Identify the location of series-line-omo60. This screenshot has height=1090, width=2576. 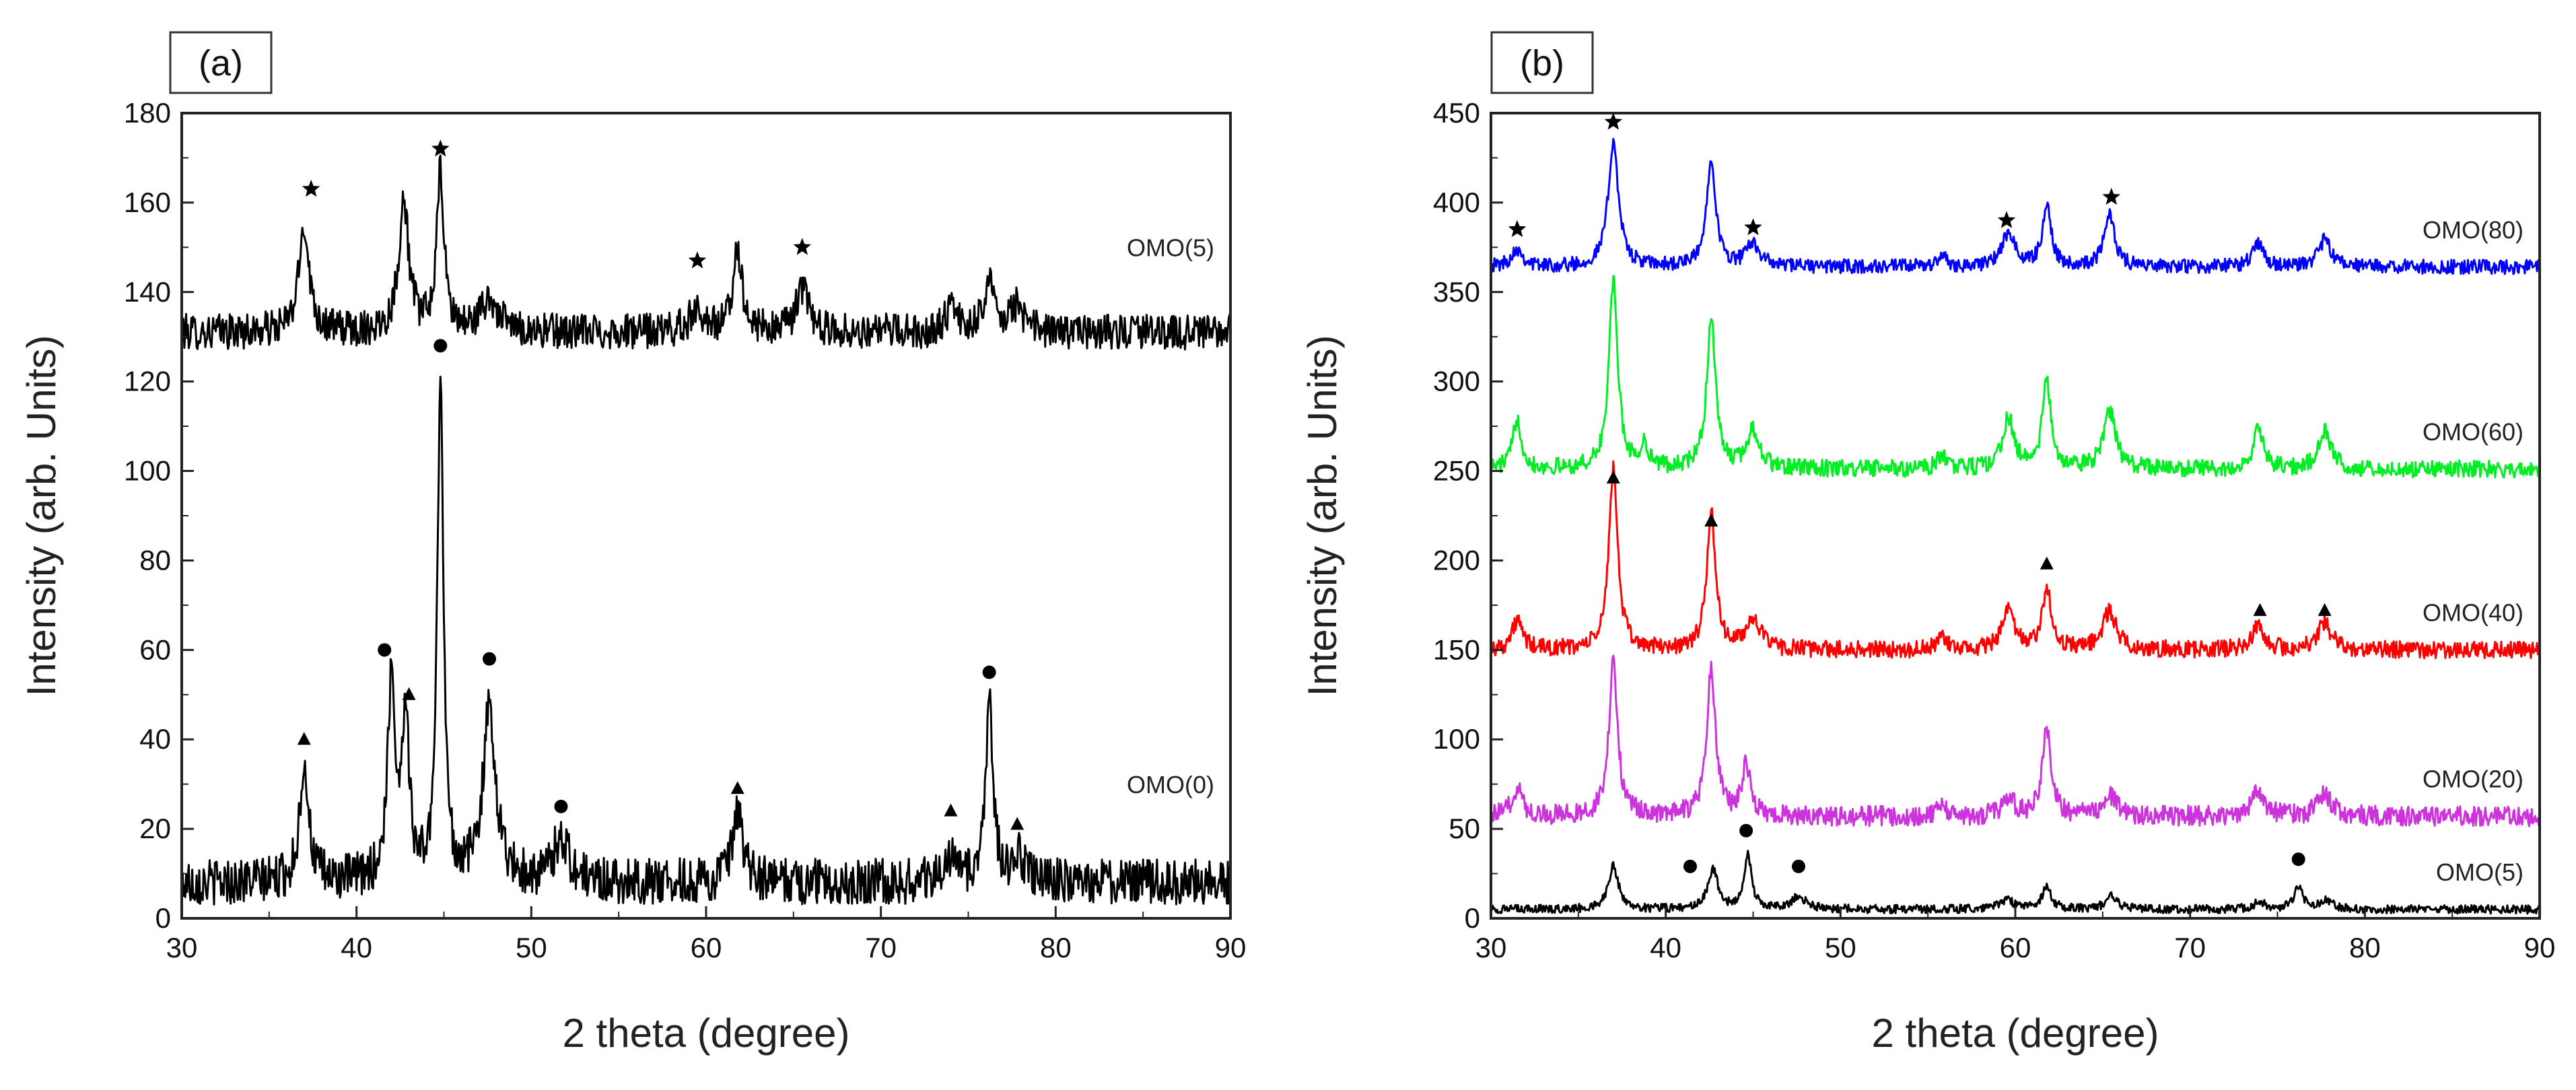
(2015, 377).